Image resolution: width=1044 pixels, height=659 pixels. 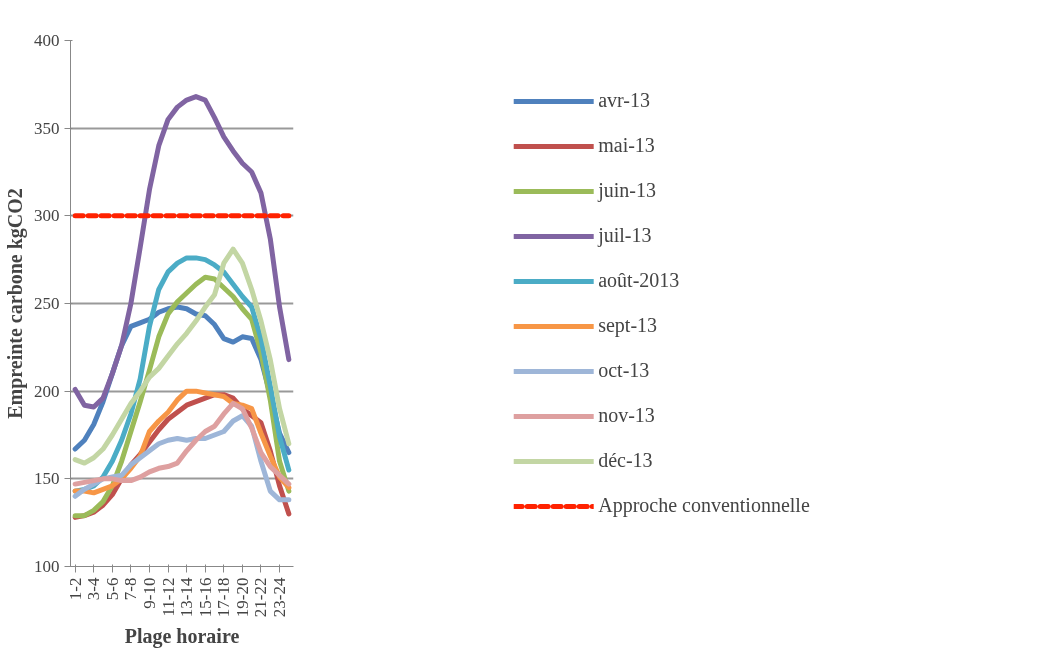 I want to click on x-tick-label: 5-6, so click(x=112, y=589).